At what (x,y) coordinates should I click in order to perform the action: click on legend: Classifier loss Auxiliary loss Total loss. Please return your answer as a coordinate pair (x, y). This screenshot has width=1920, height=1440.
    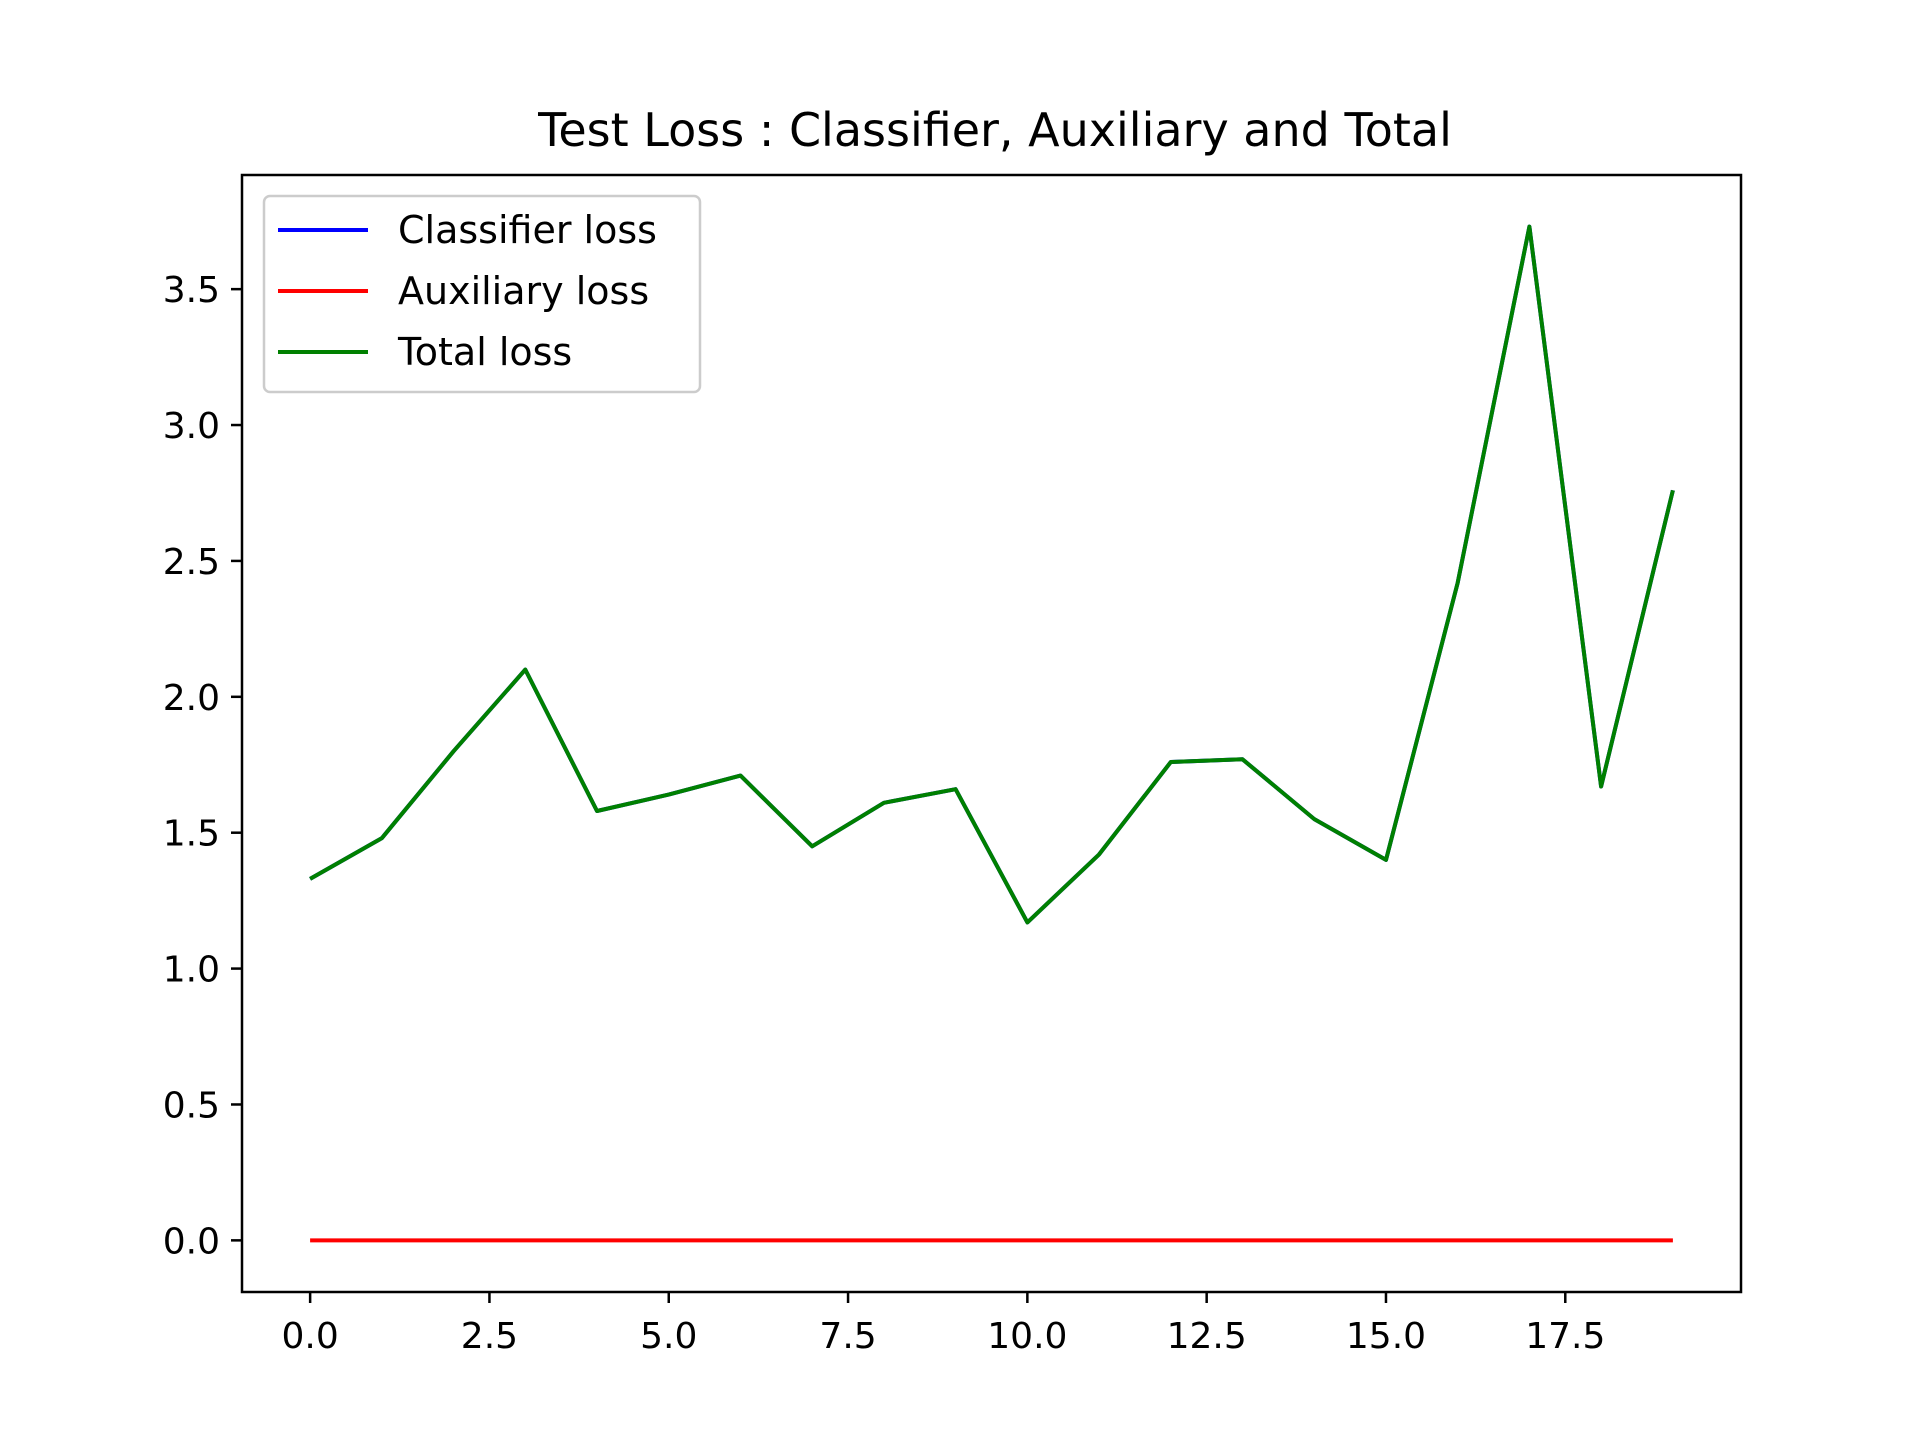
    Looking at the image, I should click on (482, 294).